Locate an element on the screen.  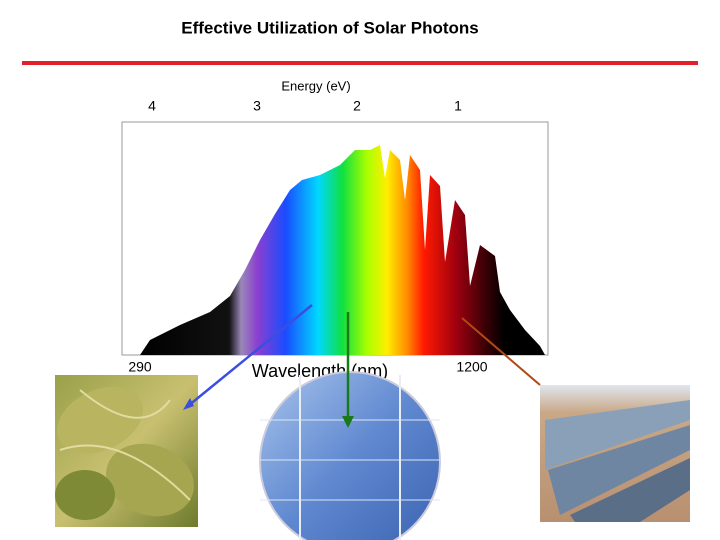
wavelength-tick: 1200 is located at coordinates (471, 367).